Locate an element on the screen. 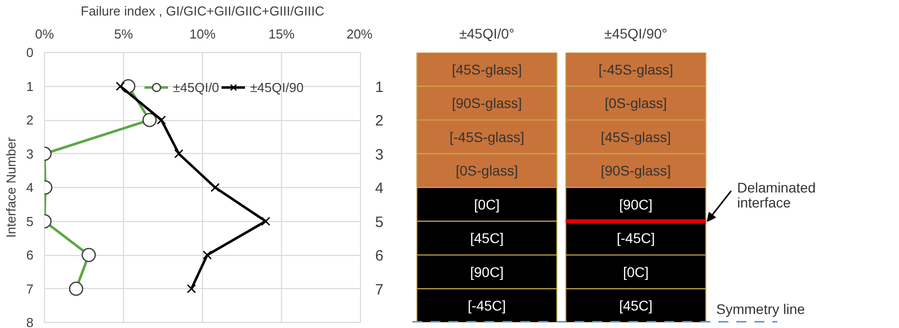  legend-label: ±45QI/90 is located at coordinates (277, 87).